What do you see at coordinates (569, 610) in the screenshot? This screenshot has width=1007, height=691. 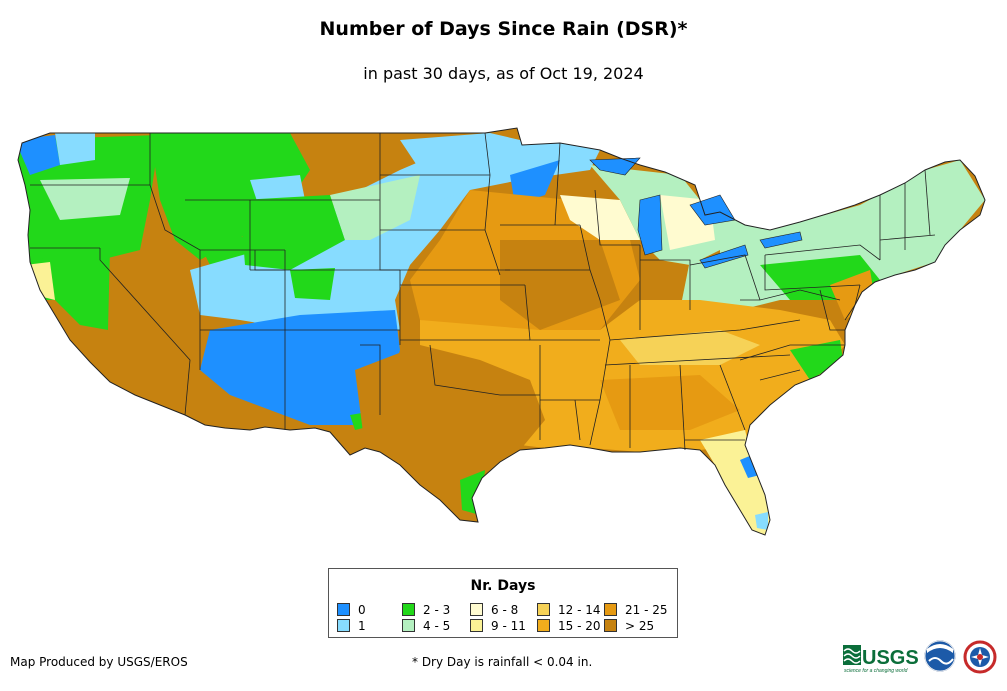 I see `legend-item-6: 12 - 14` at bounding box center [569, 610].